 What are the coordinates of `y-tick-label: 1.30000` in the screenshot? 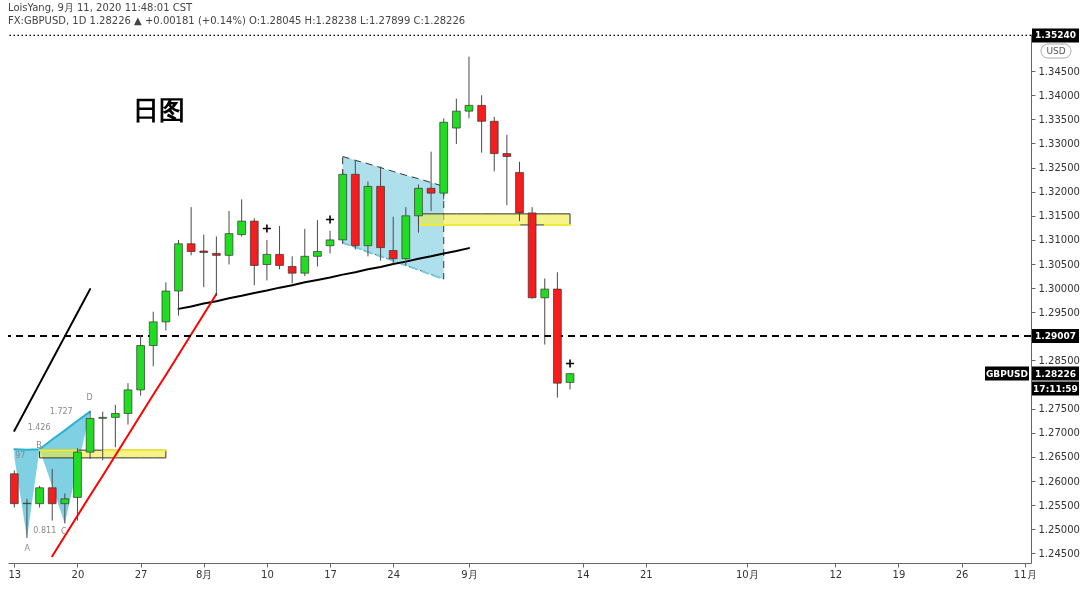 It's located at (1059, 288).